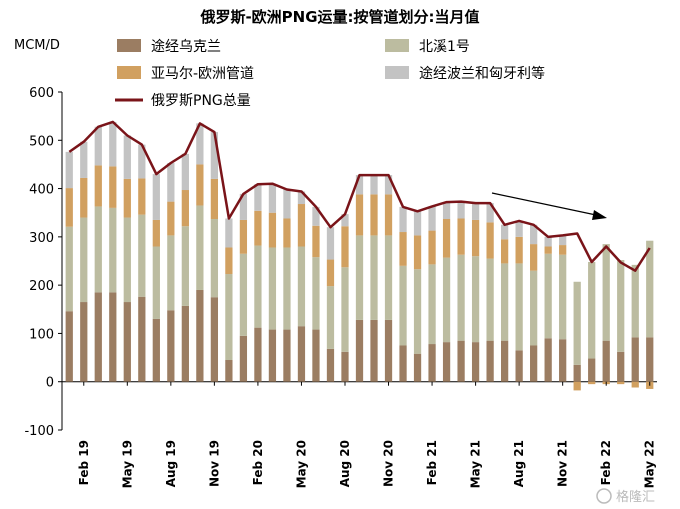 This screenshot has height=509, width=680. What do you see at coordinates (403, 219) in the screenshot?
I see `bar-segment-s3-m23` at bounding box center [403, 219].